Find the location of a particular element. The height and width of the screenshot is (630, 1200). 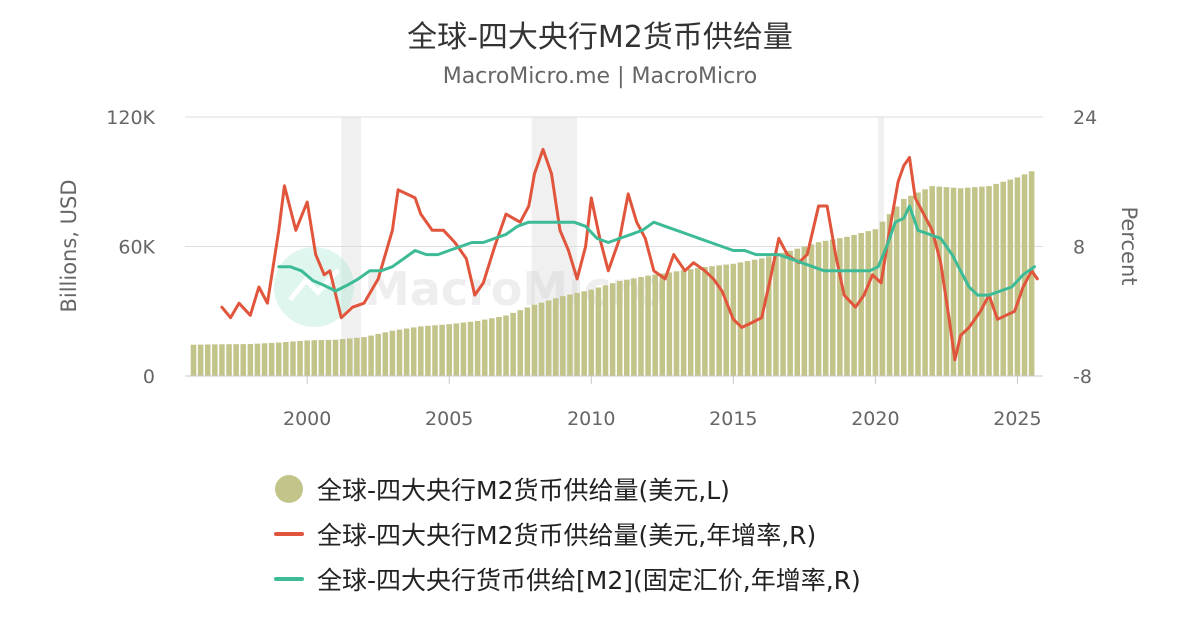

x-tick-label: 2010 is located at coordinates (591, 419).